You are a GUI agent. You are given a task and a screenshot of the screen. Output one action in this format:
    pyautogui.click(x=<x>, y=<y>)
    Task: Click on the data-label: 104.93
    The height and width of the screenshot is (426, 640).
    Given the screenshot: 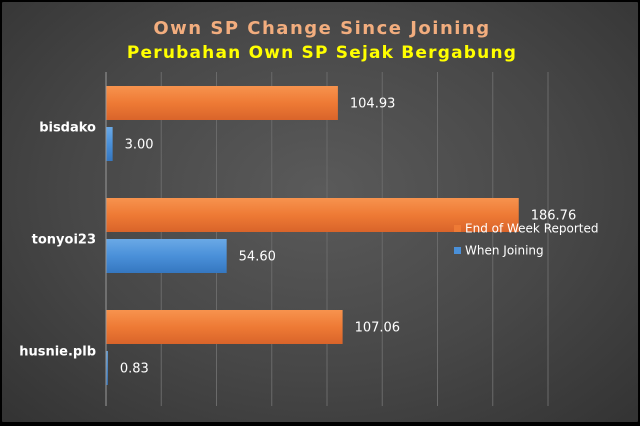 What is the action you would take?
    pyautogui.click(x=373, y=104)
    